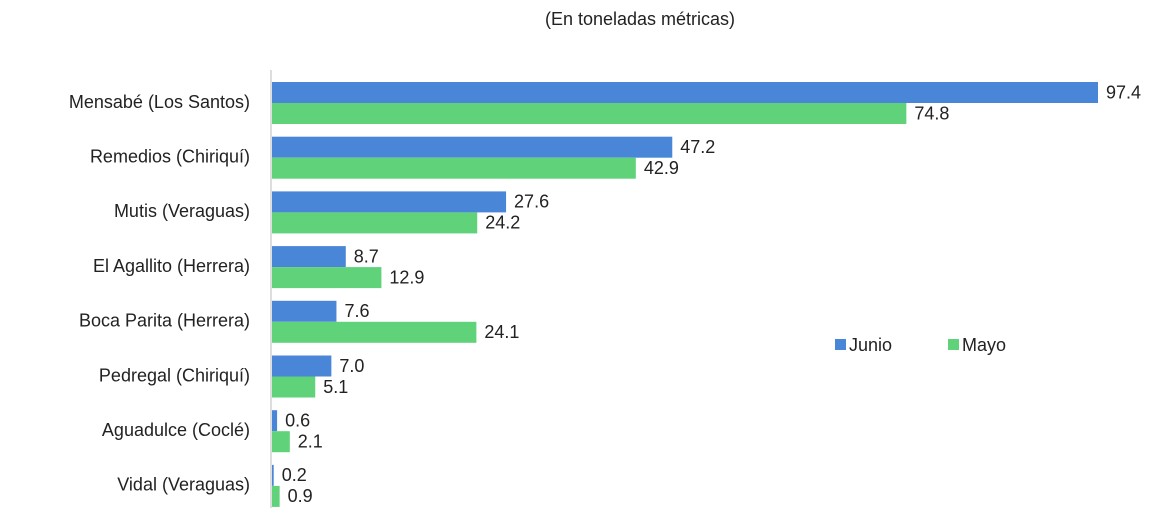 This screenshot has height=508, width=1163. Describe the element at coordinates (931, 113) in the screenshot. I see `data-label: 74.8` at that location.